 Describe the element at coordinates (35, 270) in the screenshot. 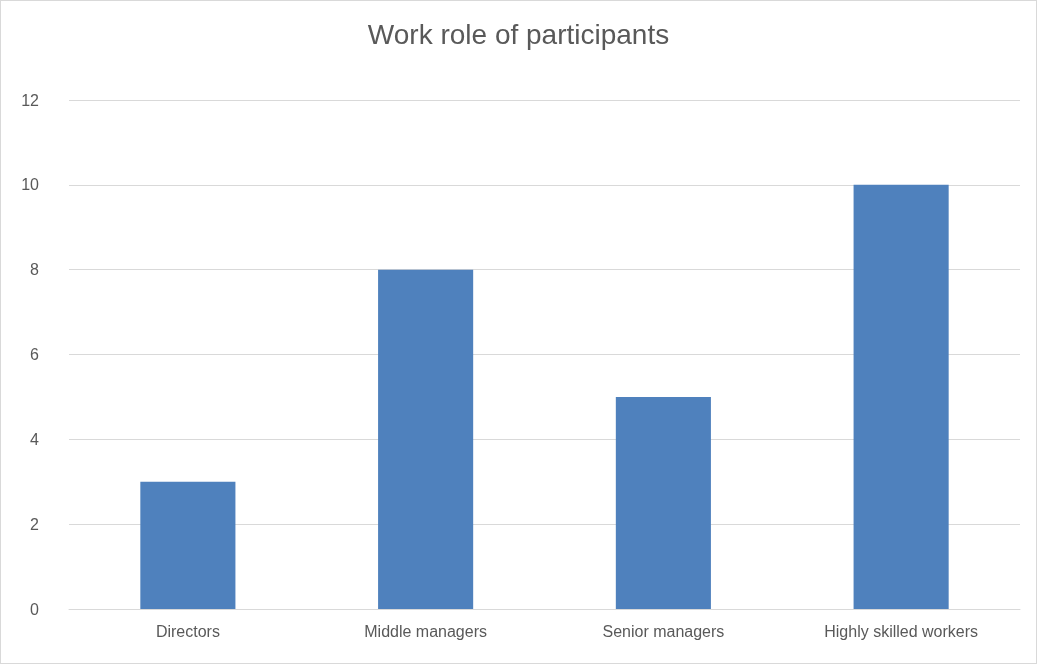

I see `y-tick-label: 8` at that location.